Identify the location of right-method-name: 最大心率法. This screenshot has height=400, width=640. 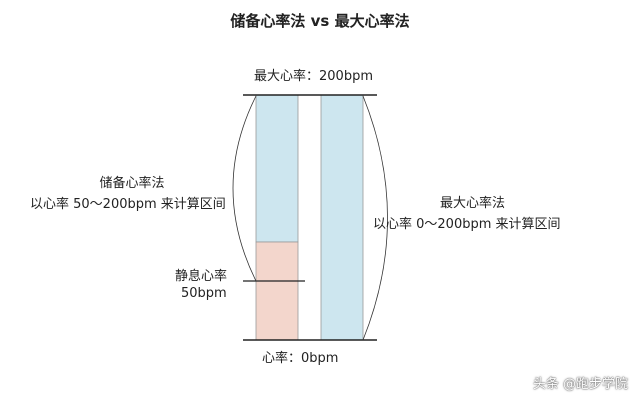
(473, 203).